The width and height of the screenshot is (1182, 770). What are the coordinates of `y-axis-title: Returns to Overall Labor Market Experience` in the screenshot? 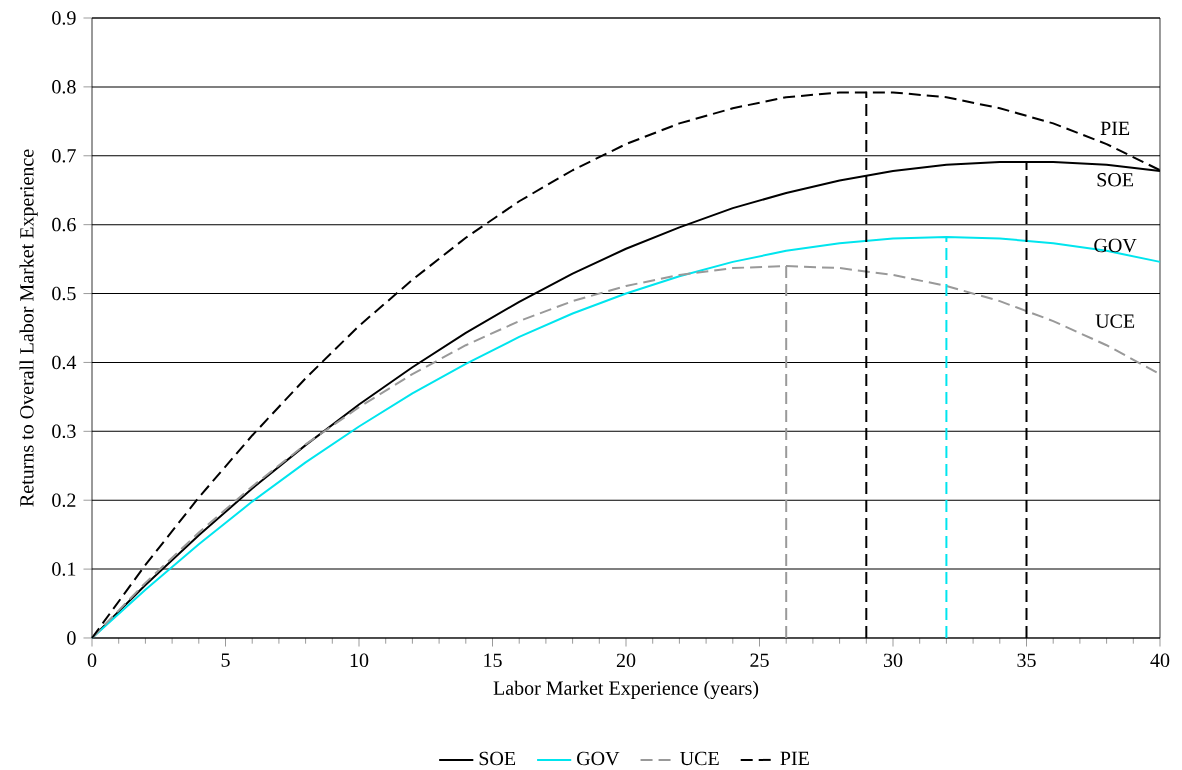 It's located at (28, 328).